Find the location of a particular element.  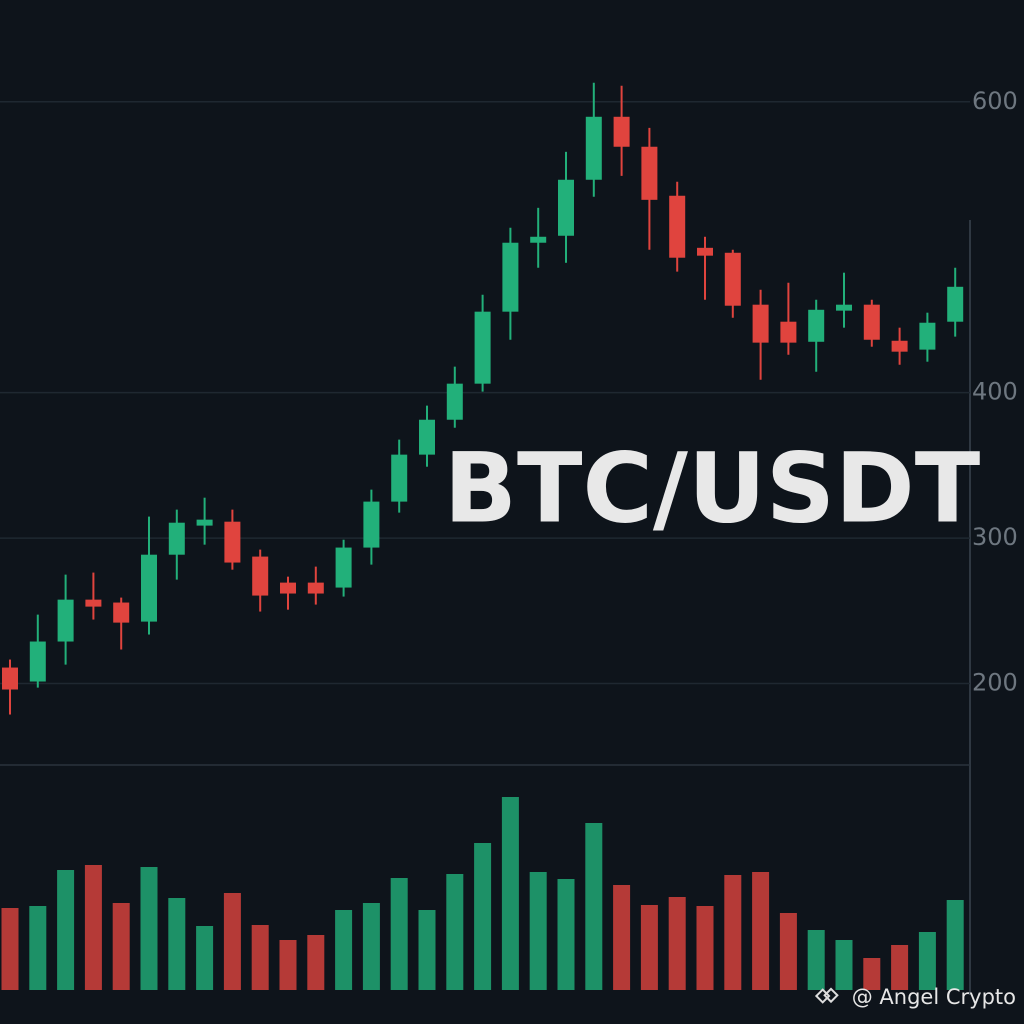

watermark-icon is located at coordinates (826, 995).